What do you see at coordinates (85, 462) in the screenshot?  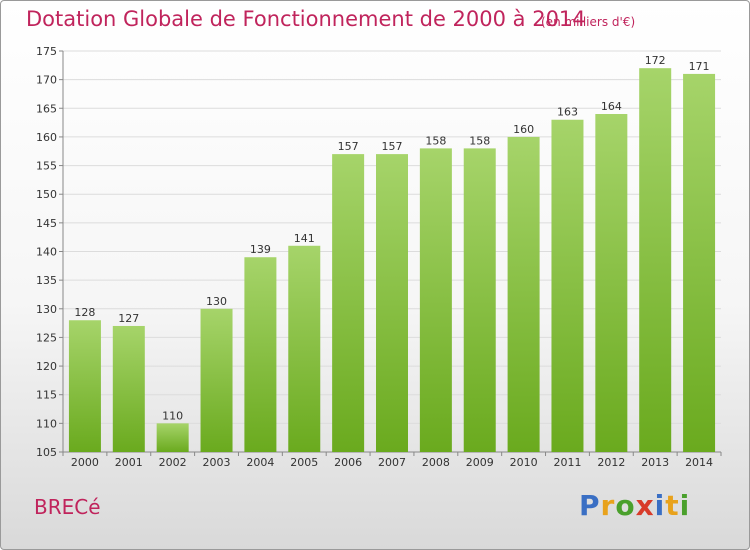 I see `x-tick-label: 2000` at bounding box center [85, 462].